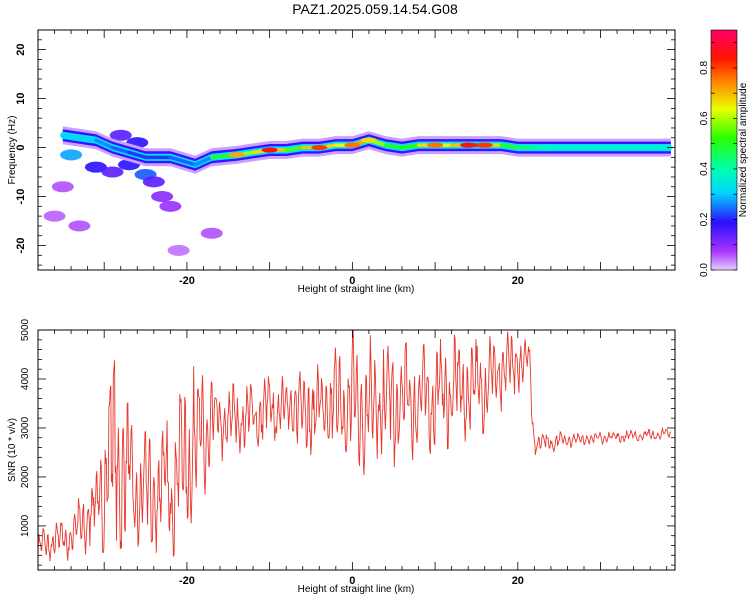 The width and height of the screenshot is (750, 600). I want to click on heatmap-xlabel: Height of straight line (km), so click(356, 289).